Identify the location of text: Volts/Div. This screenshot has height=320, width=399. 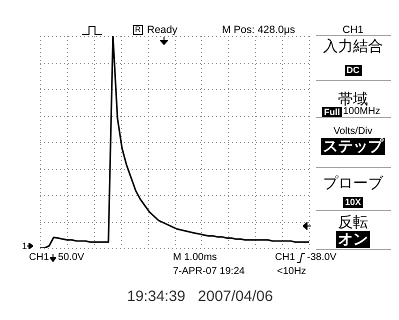
(353, 131).